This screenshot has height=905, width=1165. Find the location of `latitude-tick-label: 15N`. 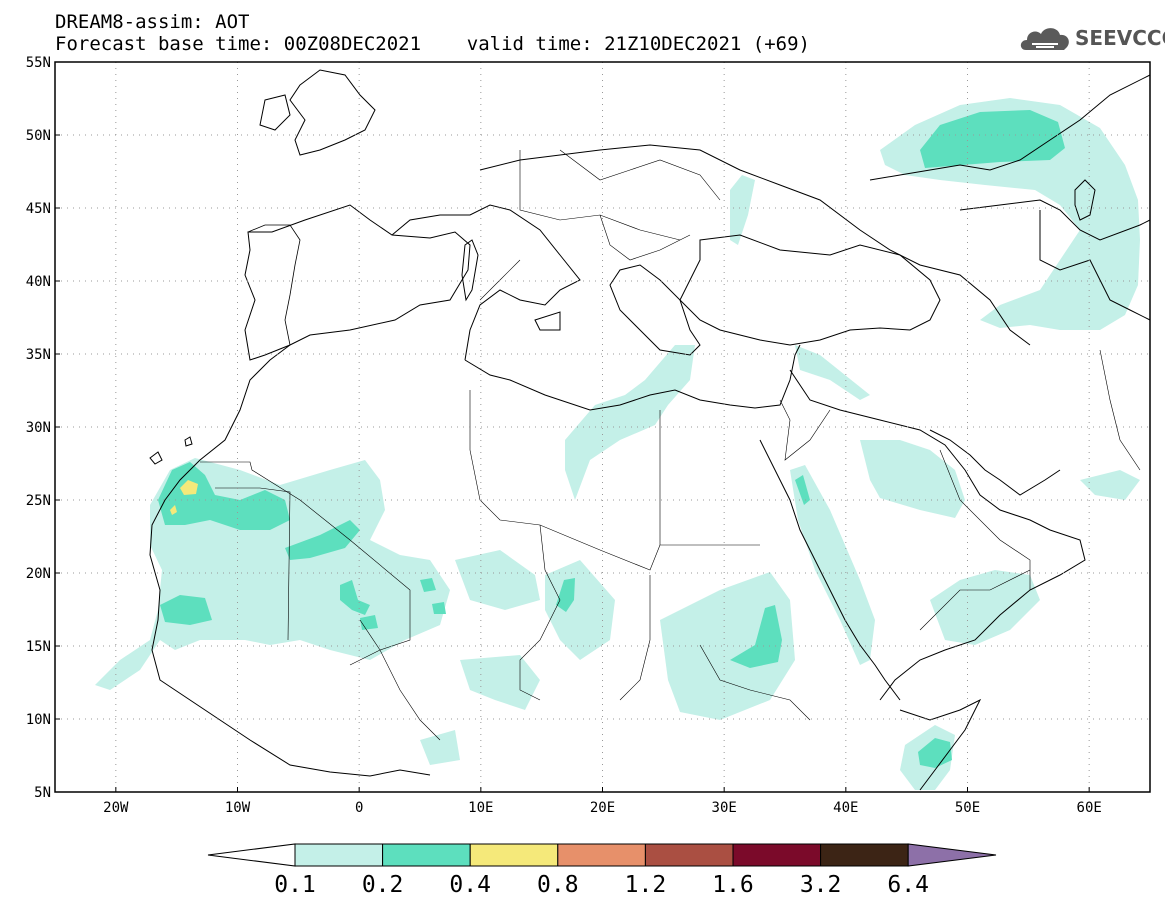

latitude-tick-label: 15N is located at coordinates (38, 647).